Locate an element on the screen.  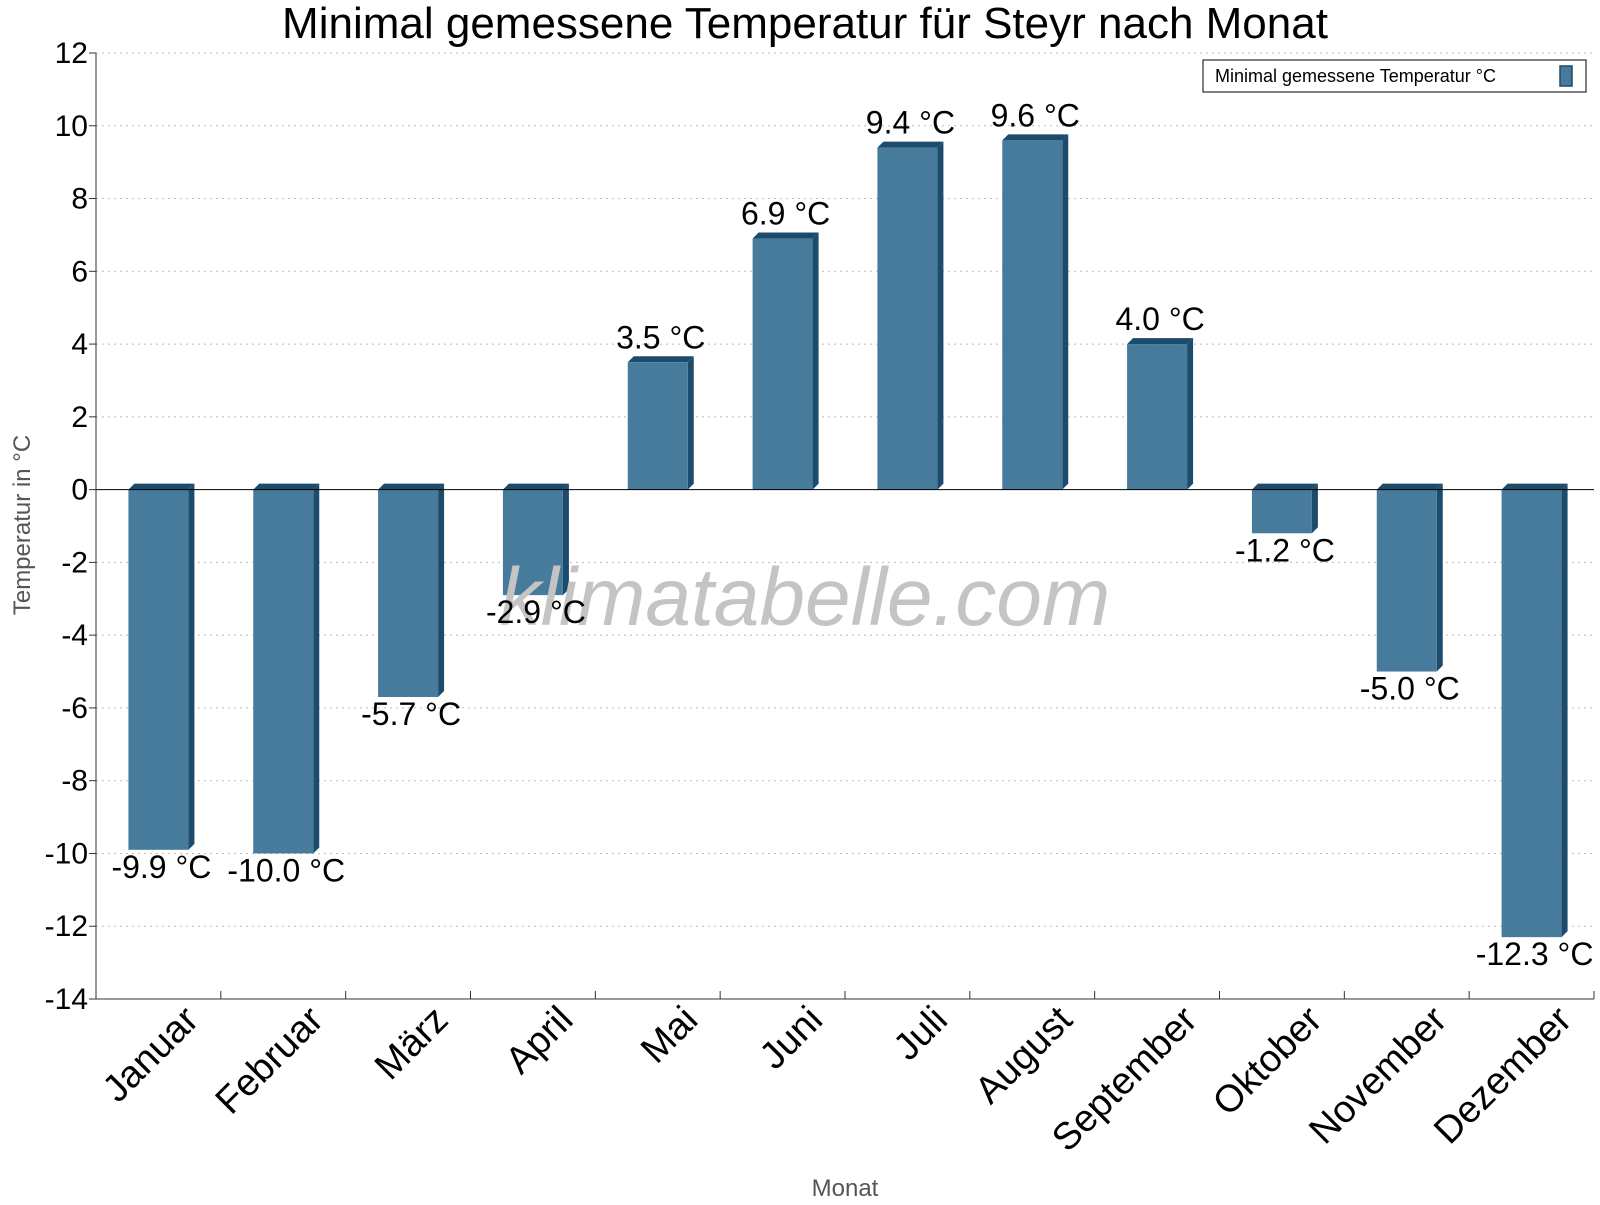
x-tick-label: Januar is located at coordinates (151, 1054).